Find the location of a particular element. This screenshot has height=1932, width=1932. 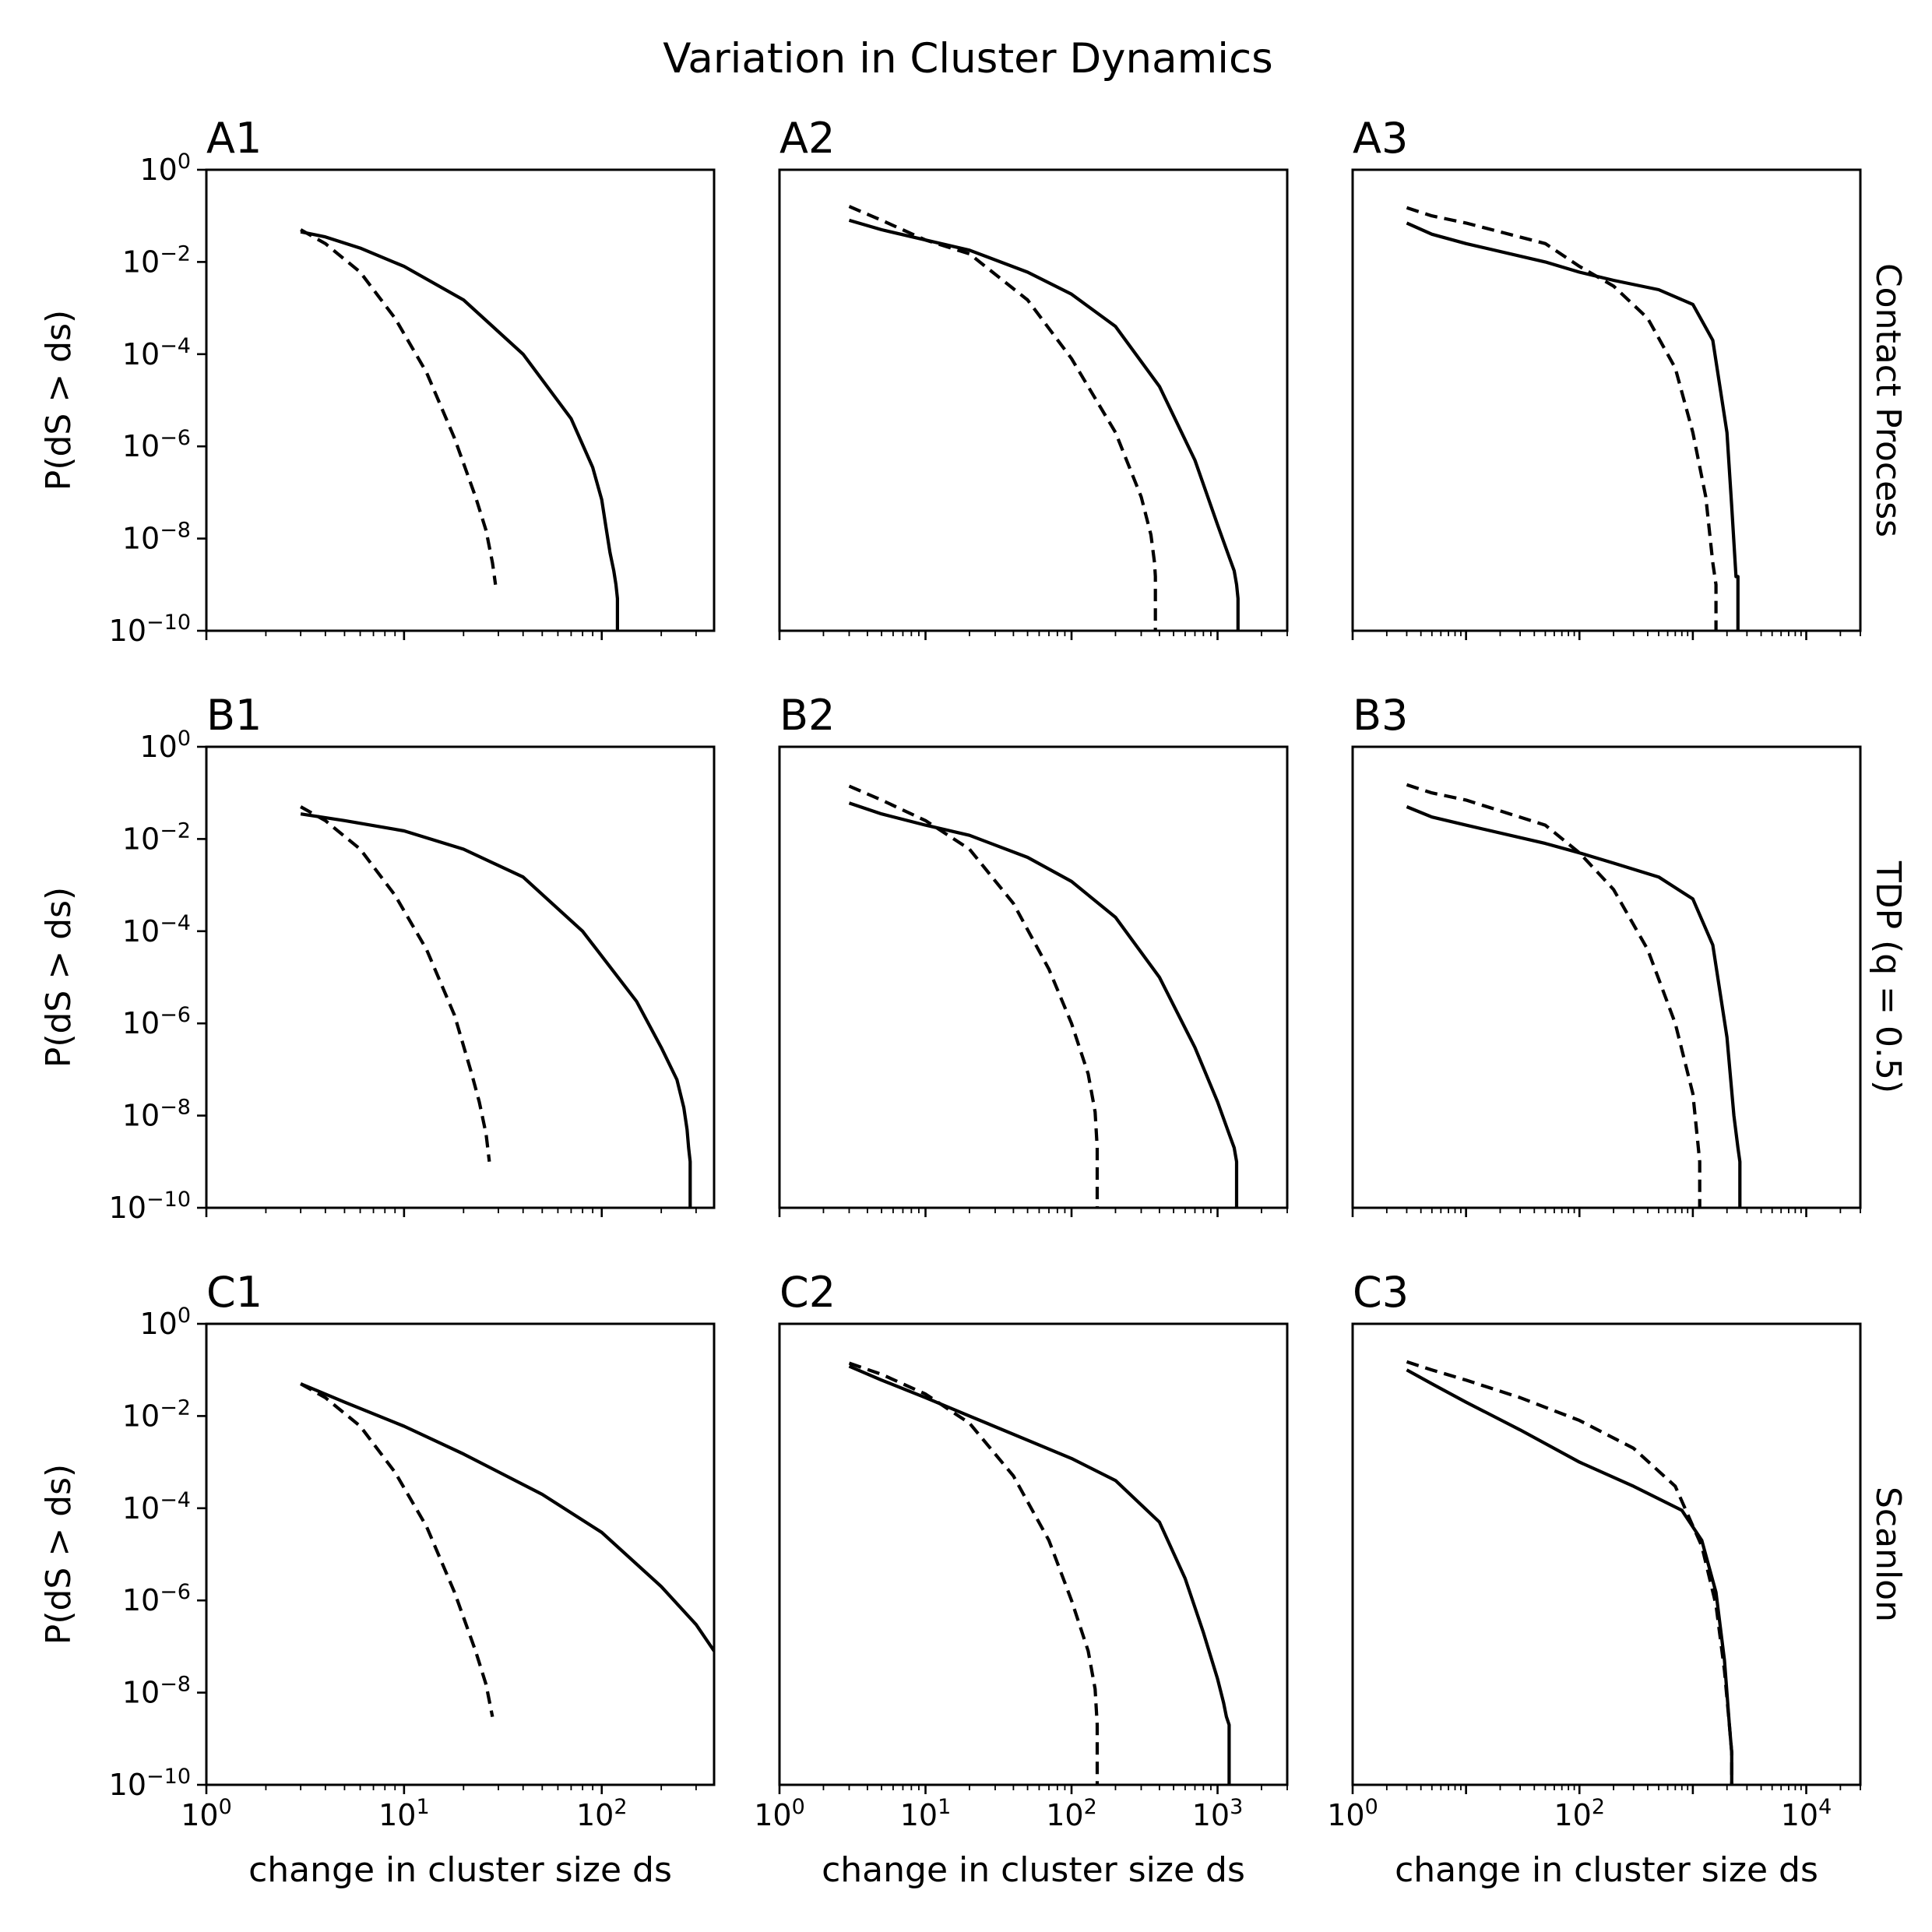

panel-title-c3: C3 is located at coordinates (1381, 1292).